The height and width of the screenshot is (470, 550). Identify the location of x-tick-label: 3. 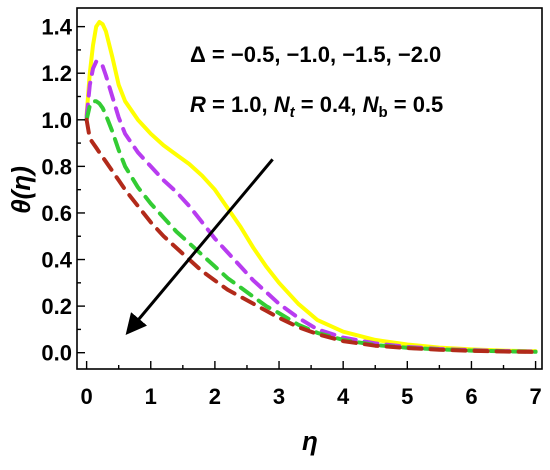
(279, 396).